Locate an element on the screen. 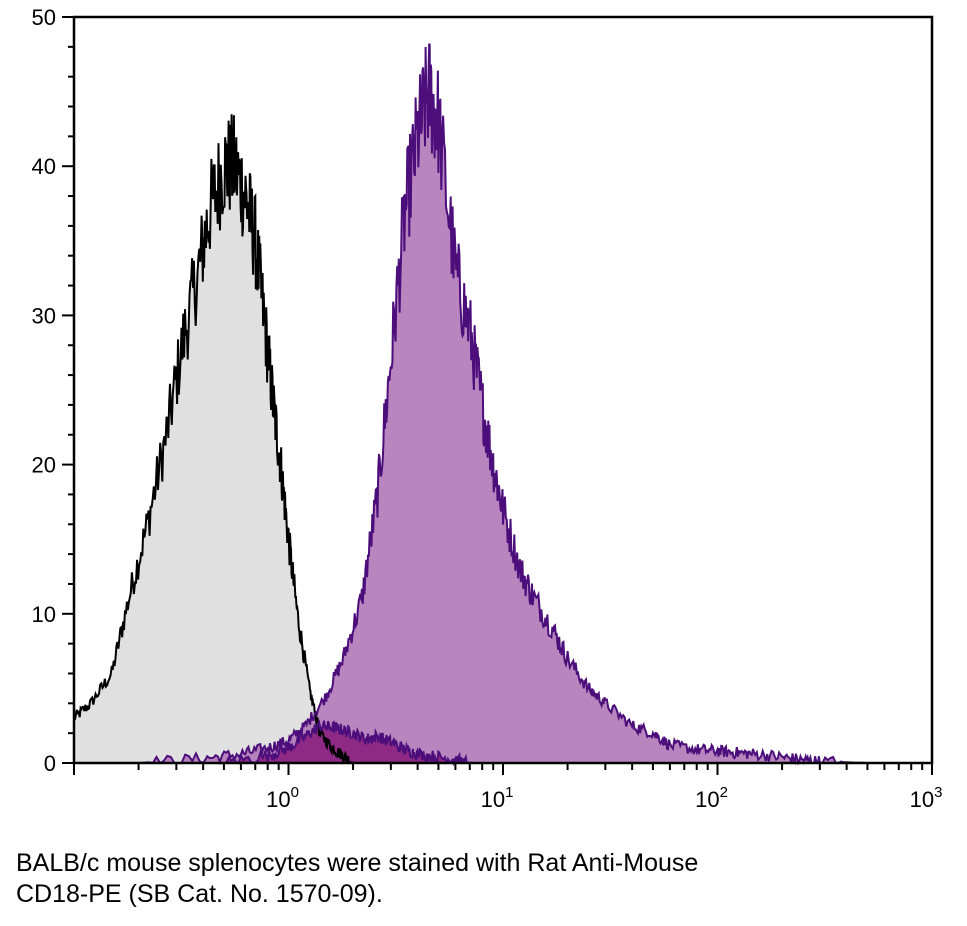  series-3-line is located at coordinates (347, 743).